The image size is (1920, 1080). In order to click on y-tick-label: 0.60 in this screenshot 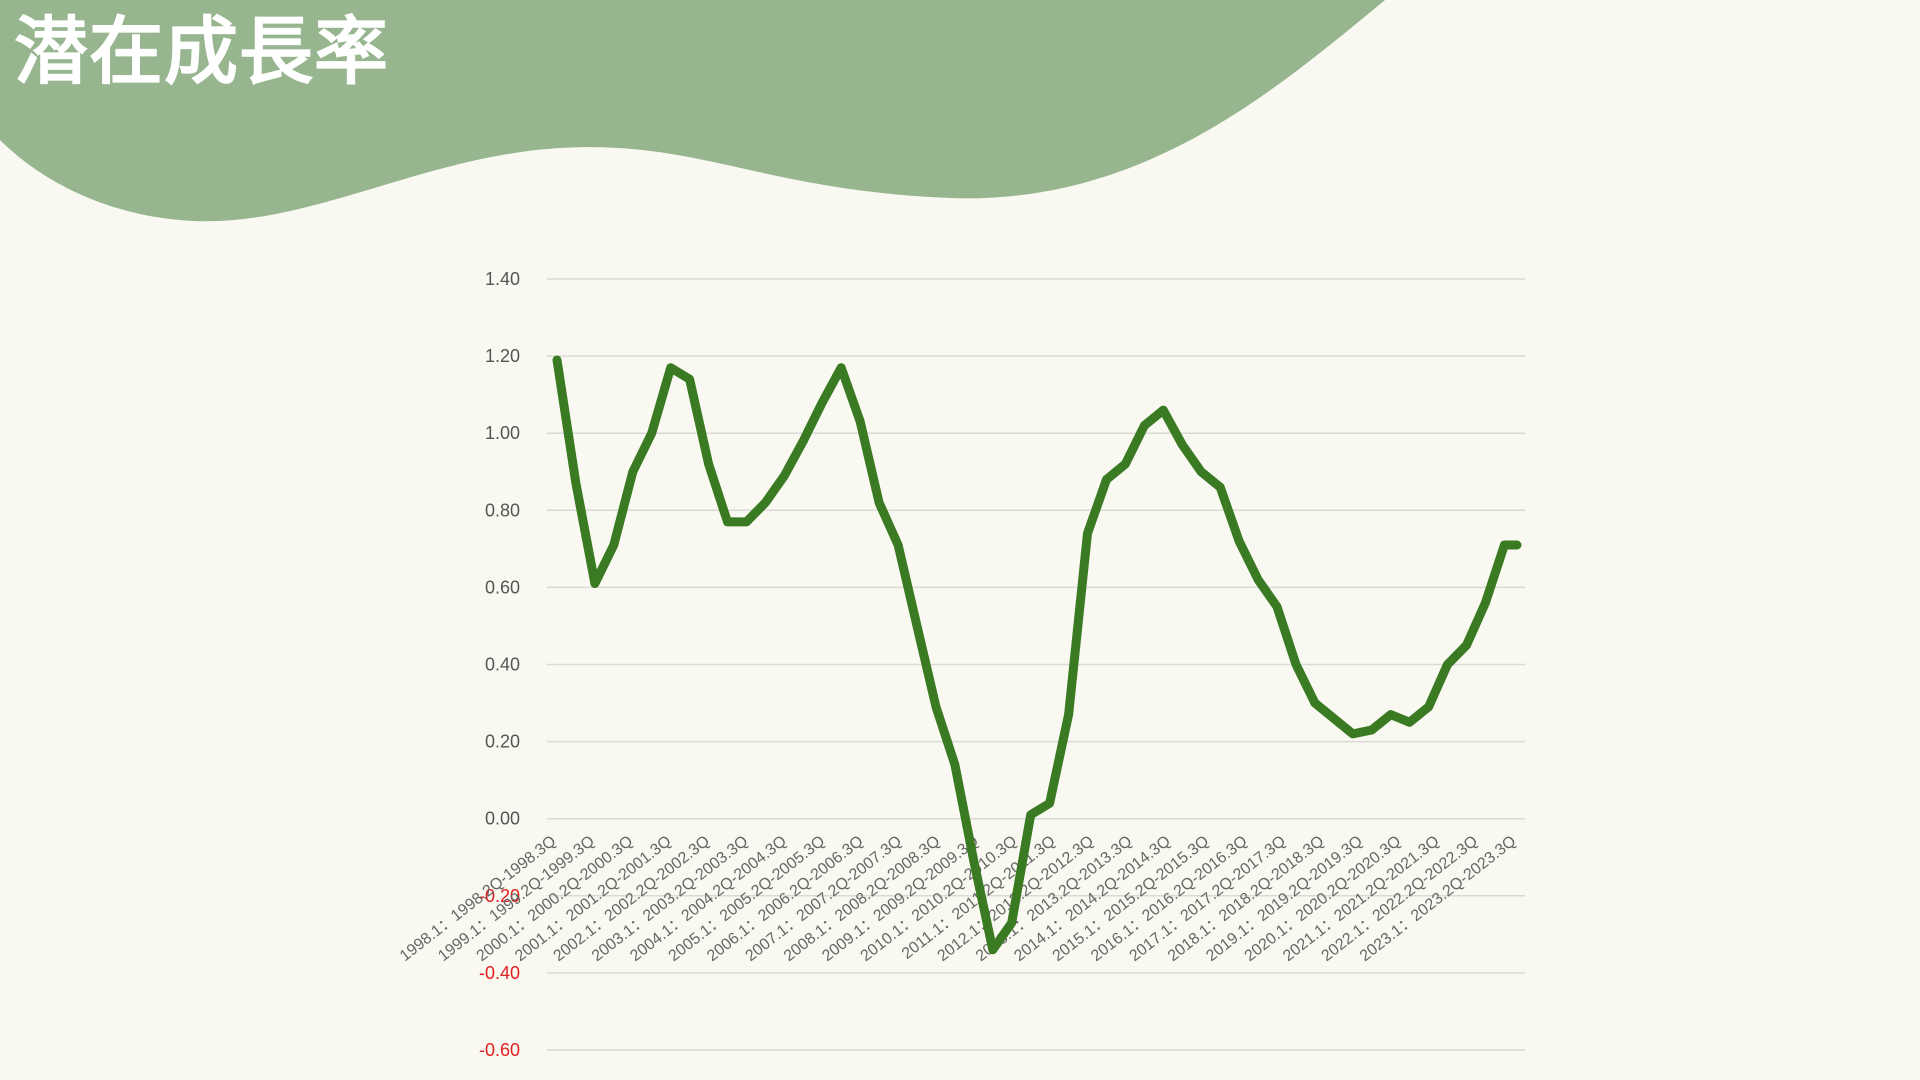, I will do `click(502, 587)`.